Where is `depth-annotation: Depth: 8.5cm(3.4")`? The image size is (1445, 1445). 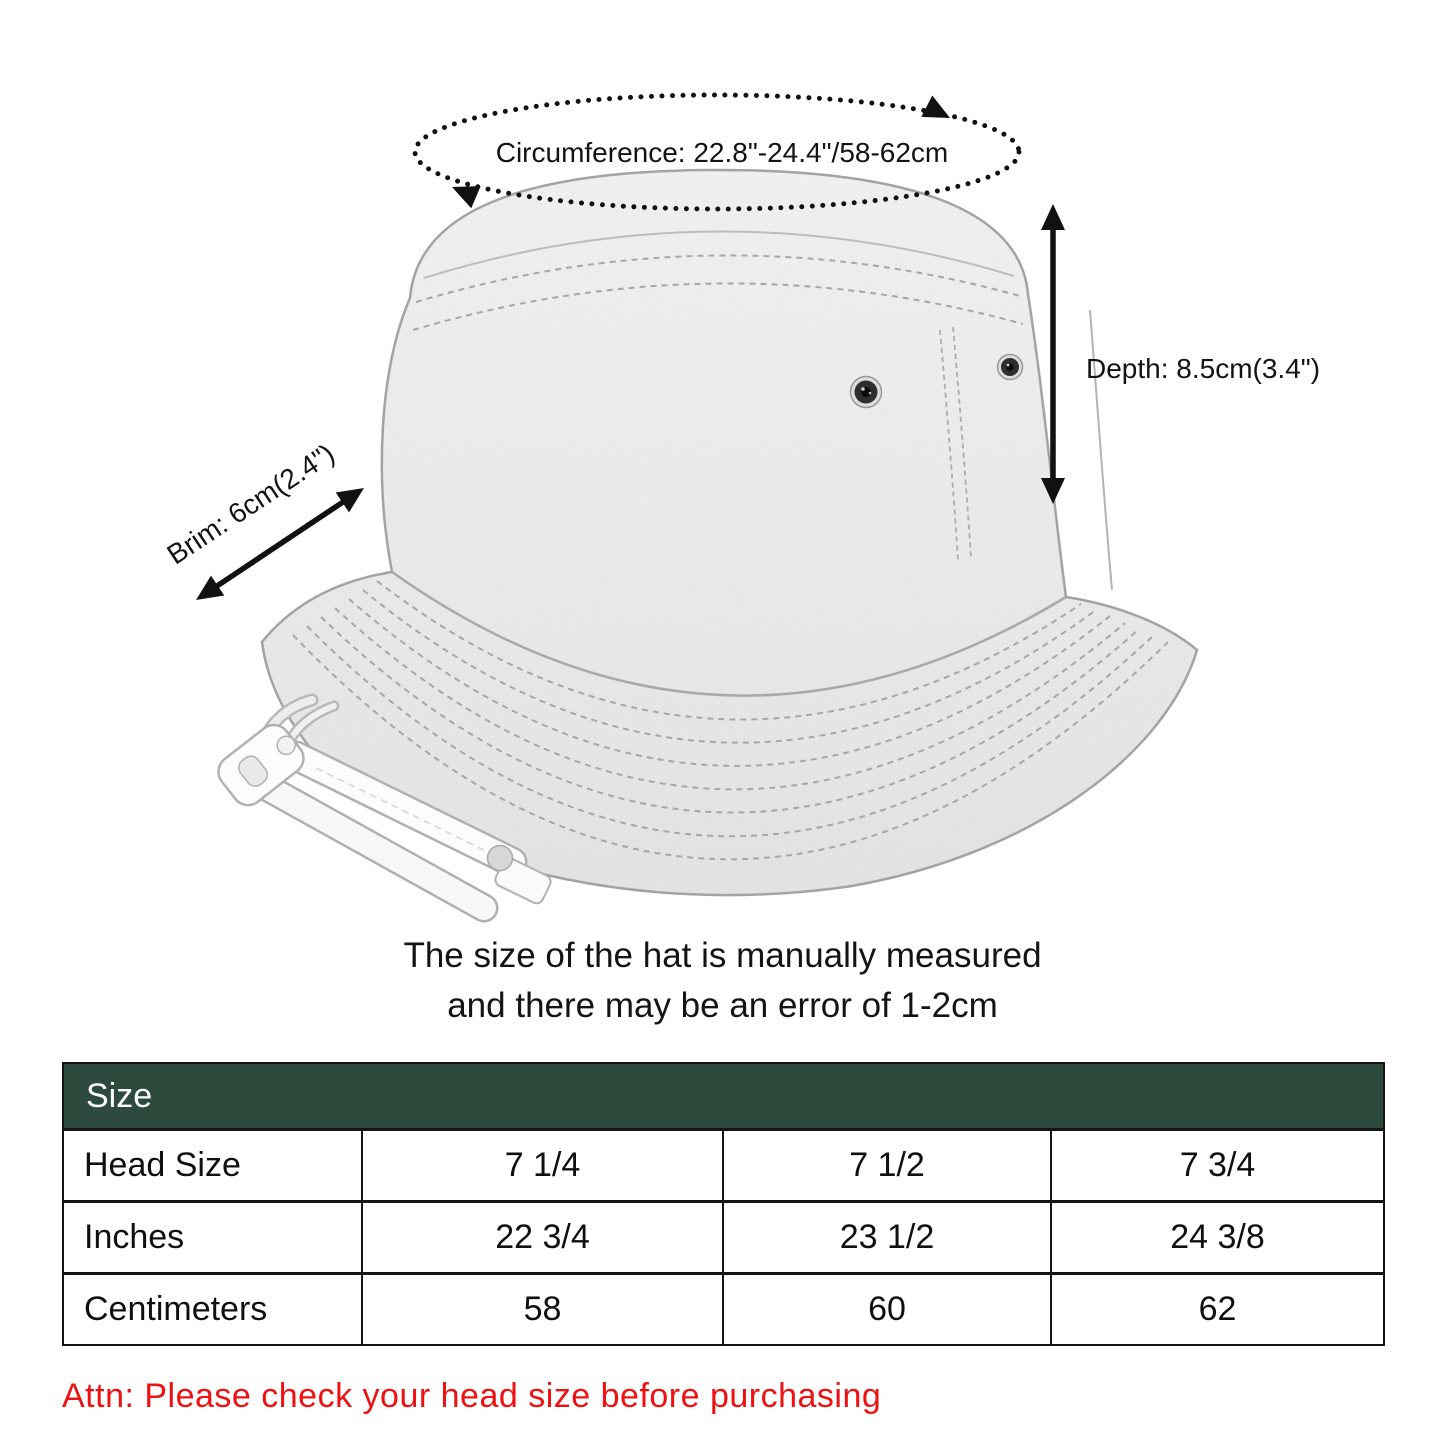 depth-annotation: Depth: 8.5cm(3.4") is located at coordinates (1180, 354).